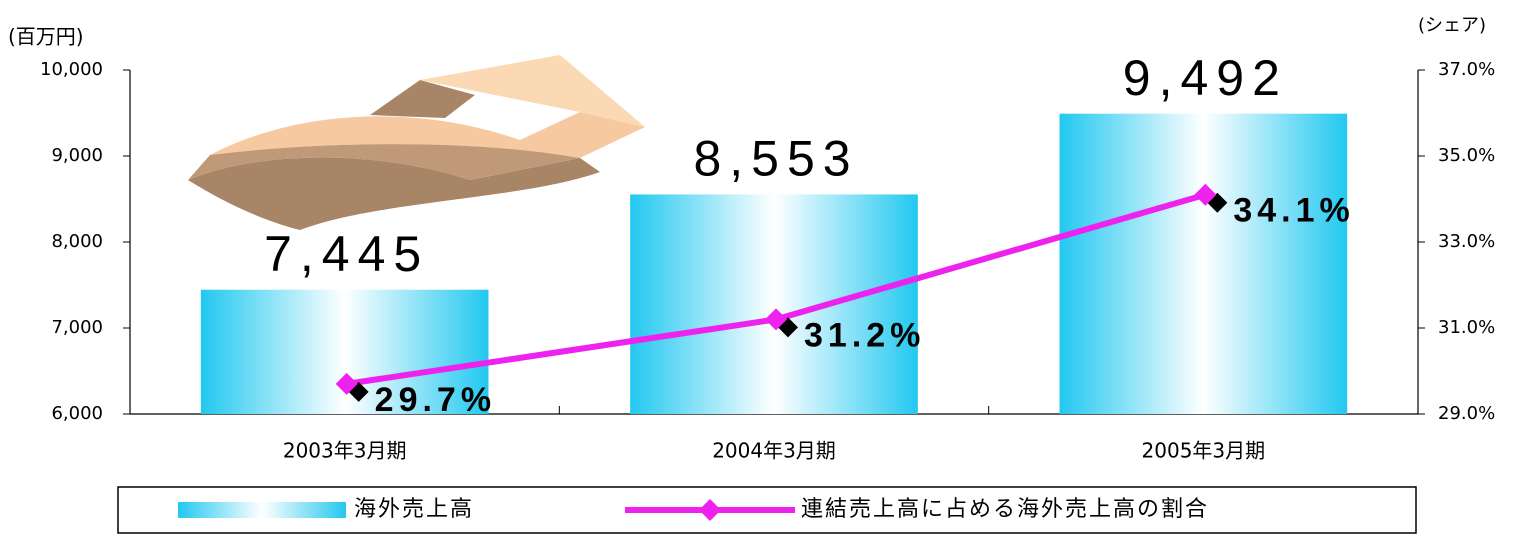  Describe the element at coordinates (414, 509) in the screenshot. I see `legend-label: 海外売上高` at that location.